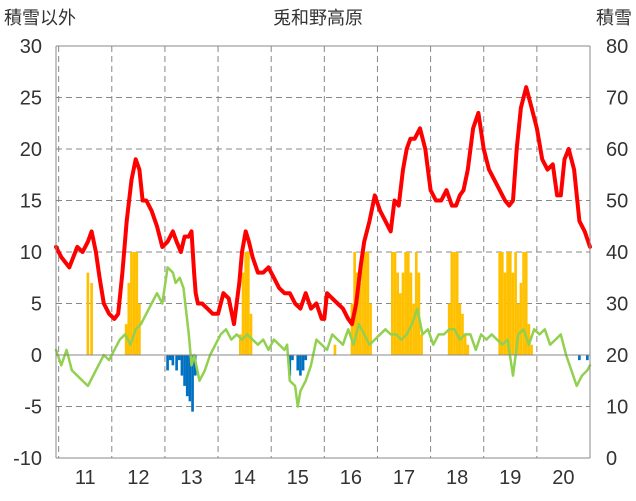 This screenshot has width=636, height=501. What do you see at coordinates (617, 47) in the screenshot?
I see `right-tick-label: 80` at bounding box center [617, 47].